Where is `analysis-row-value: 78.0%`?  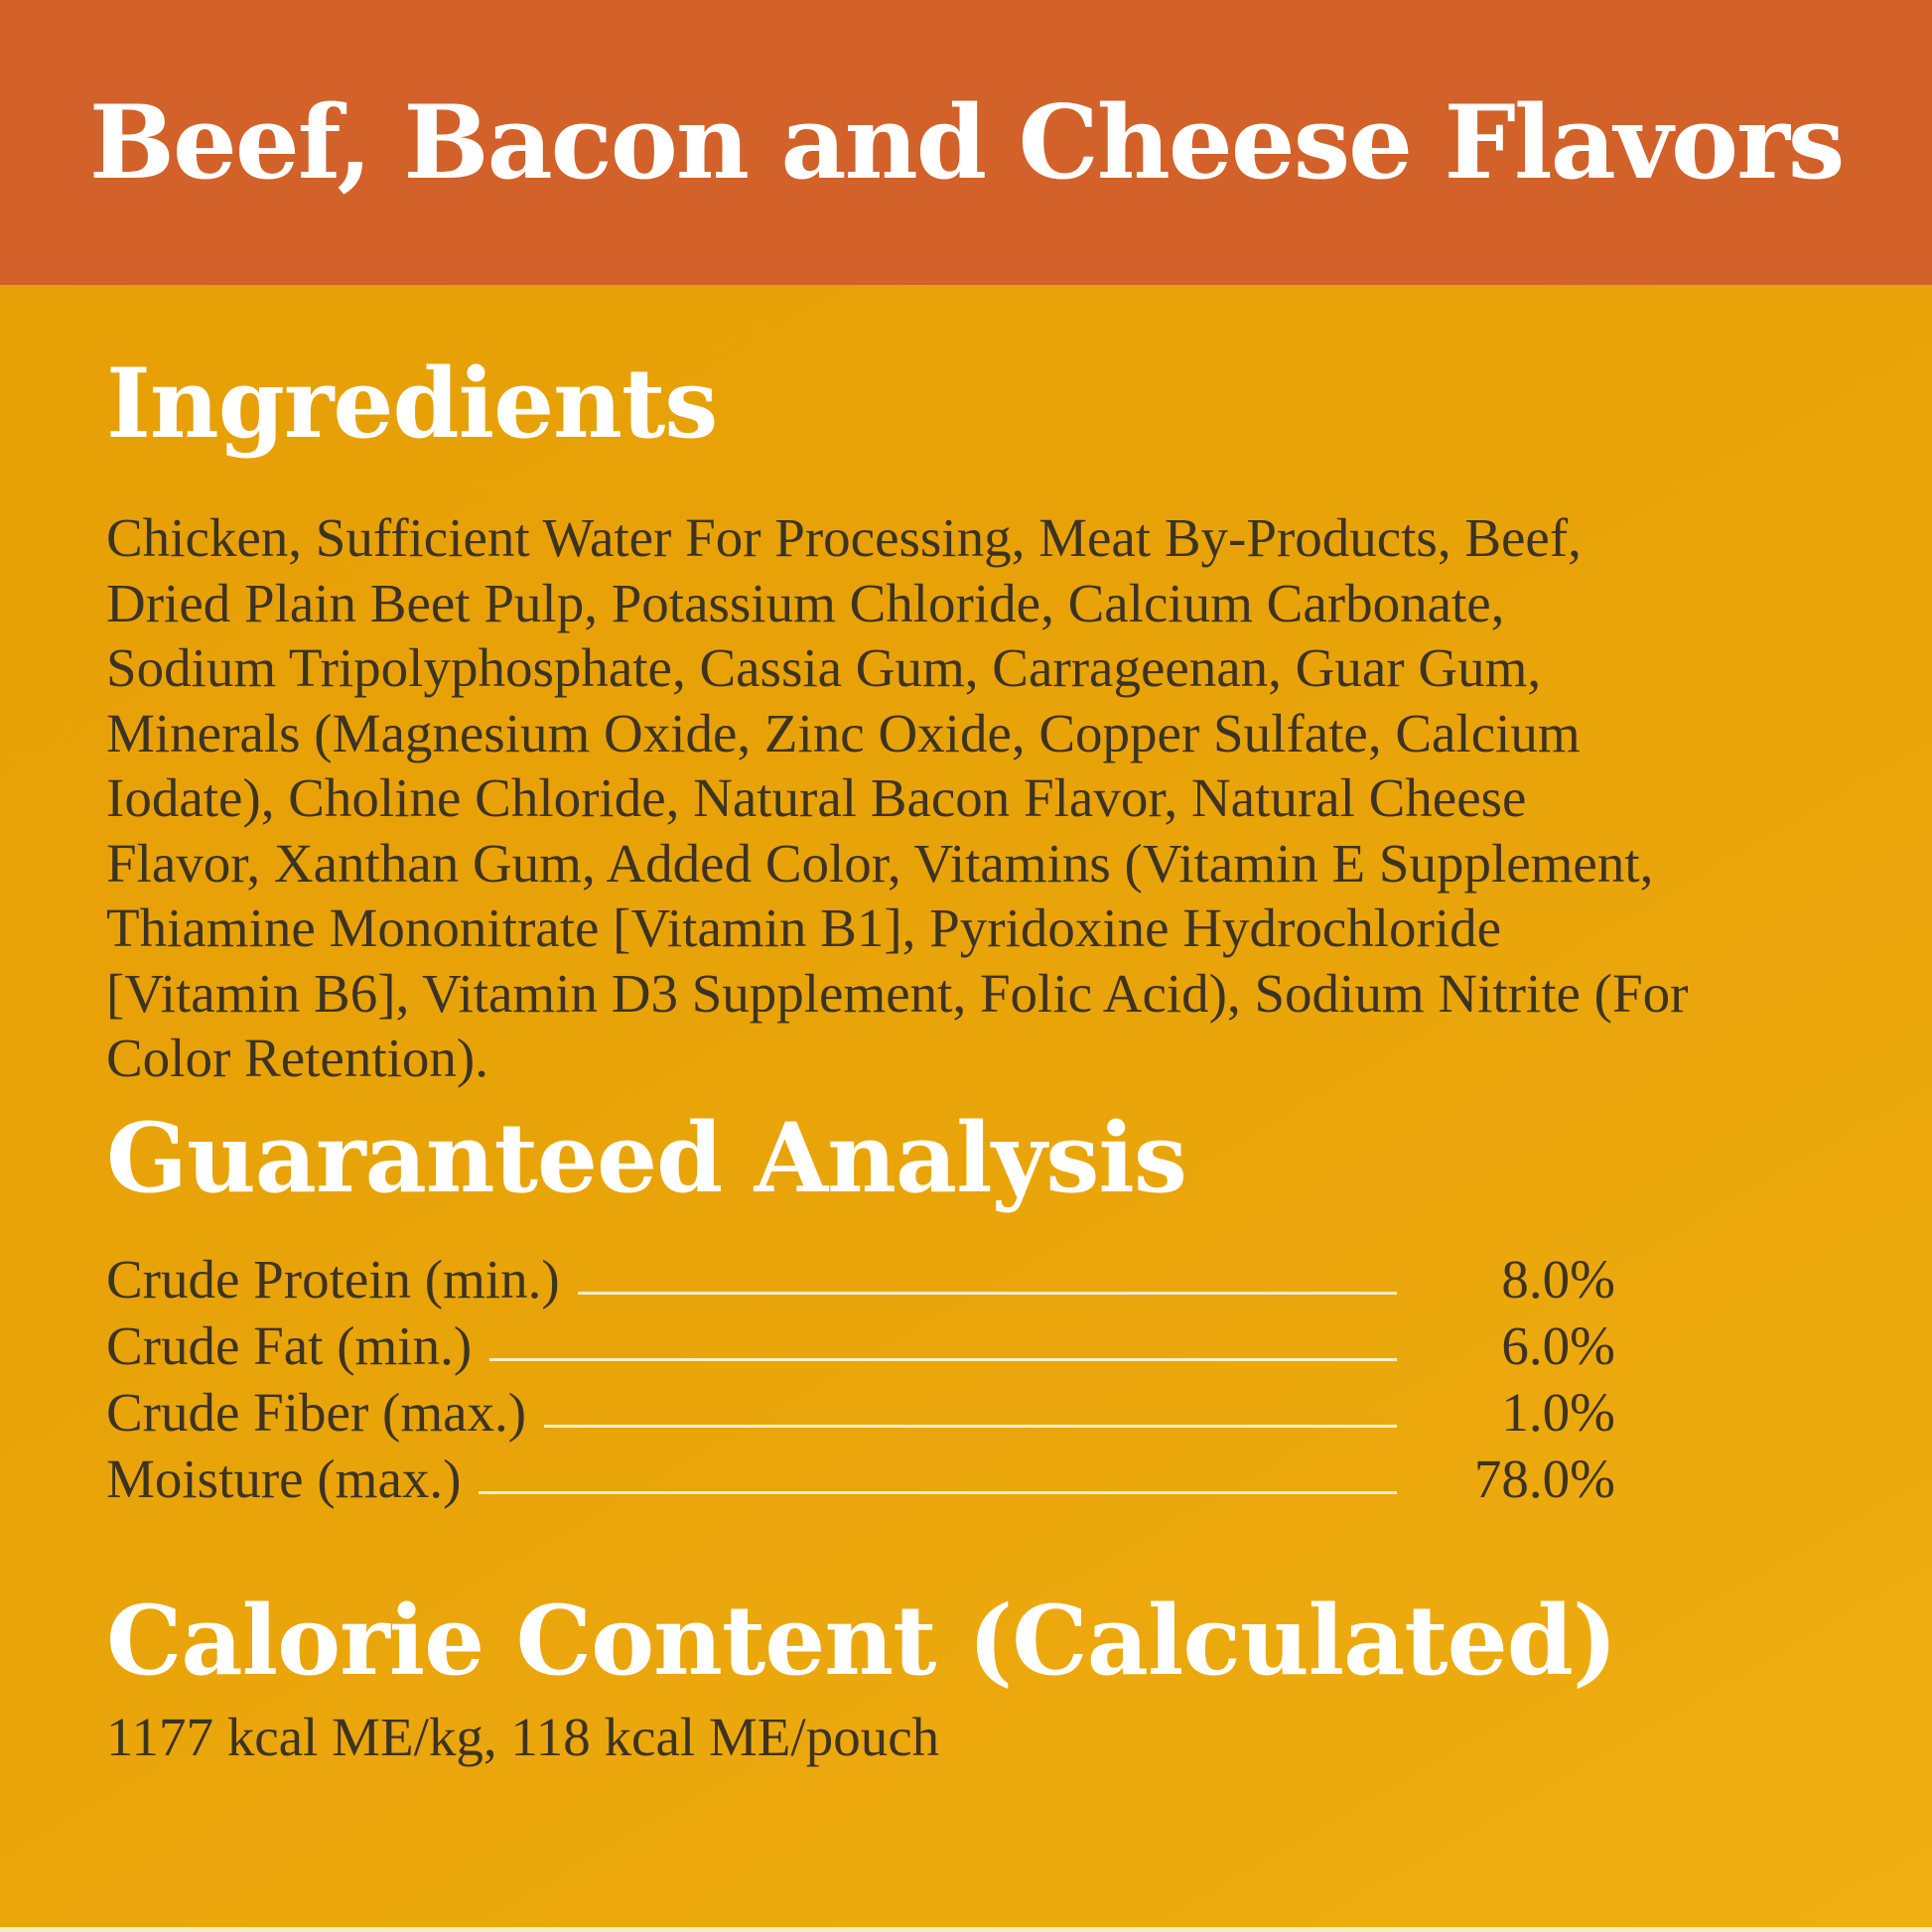 analysis-row-value: 78.0% is located at coordinates (1544, 1478).